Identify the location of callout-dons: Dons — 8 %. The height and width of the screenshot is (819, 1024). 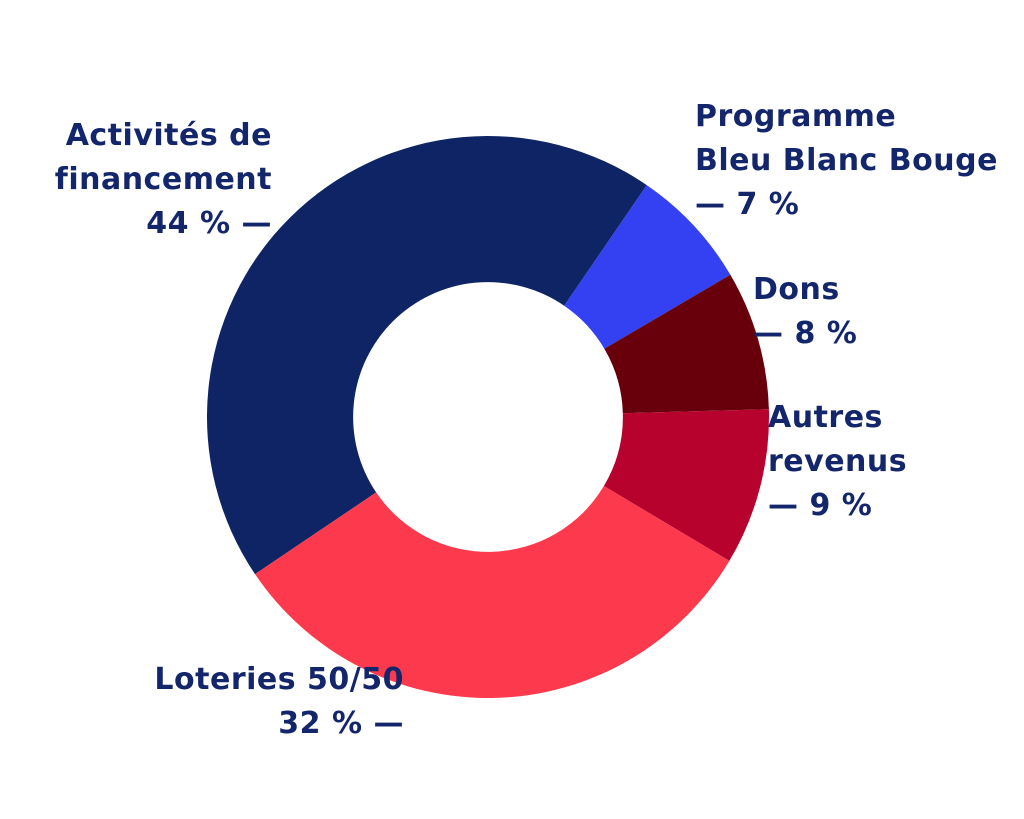
(805, 312).